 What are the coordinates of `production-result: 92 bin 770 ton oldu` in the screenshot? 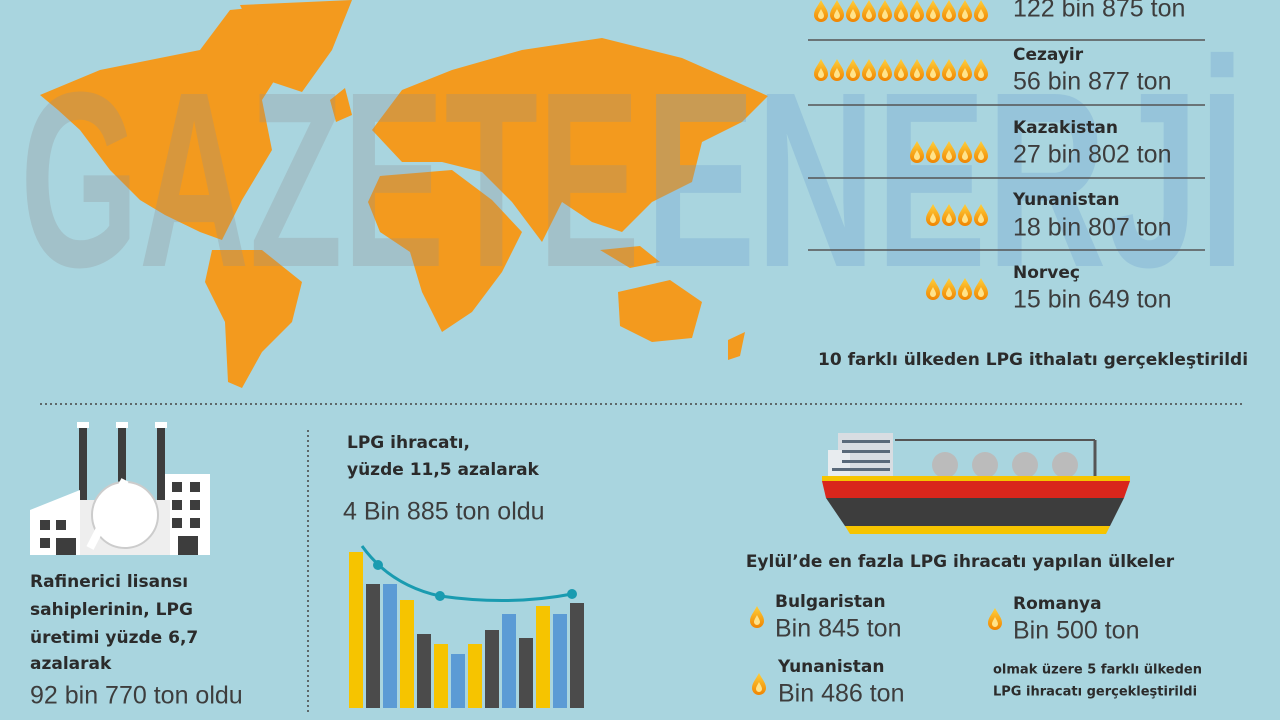 It's located at (136, 696).